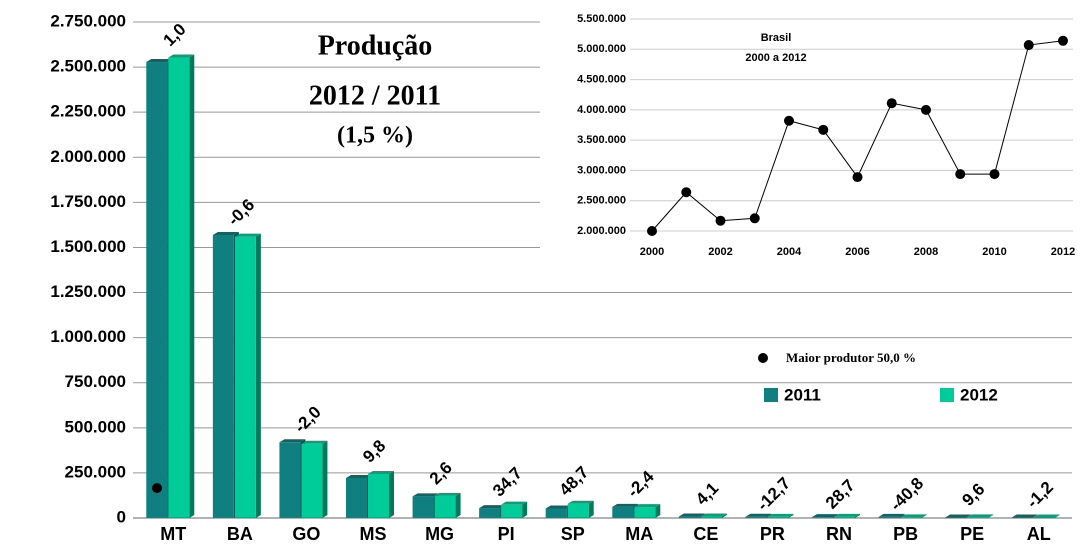  I want to click on x-tick-label: PB, so click(905, 534).